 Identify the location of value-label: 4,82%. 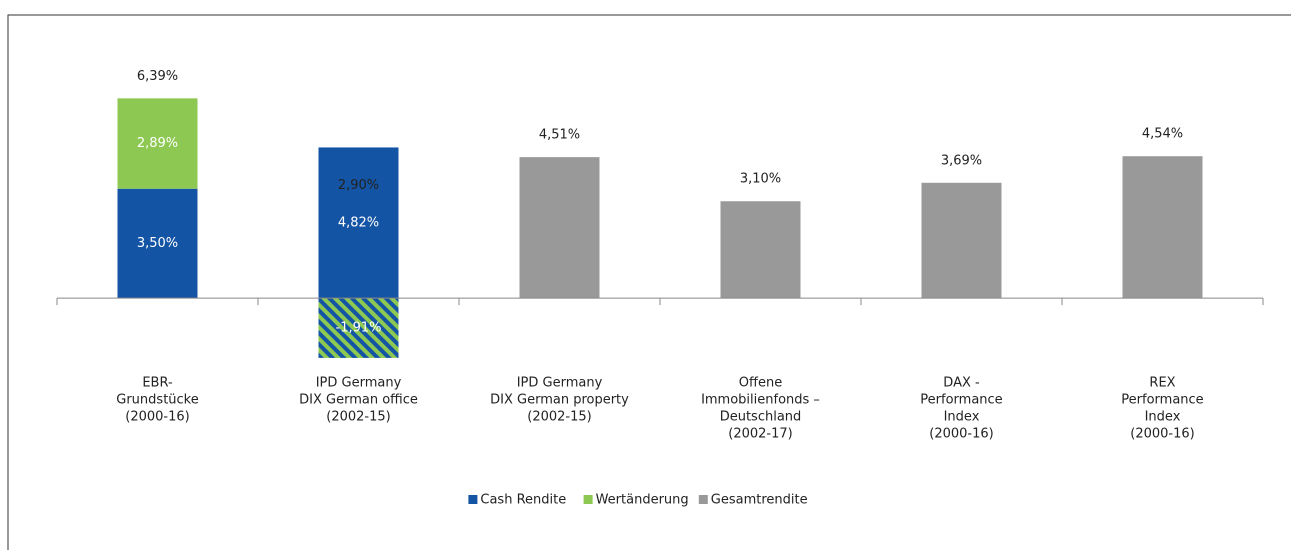
(358, 222).